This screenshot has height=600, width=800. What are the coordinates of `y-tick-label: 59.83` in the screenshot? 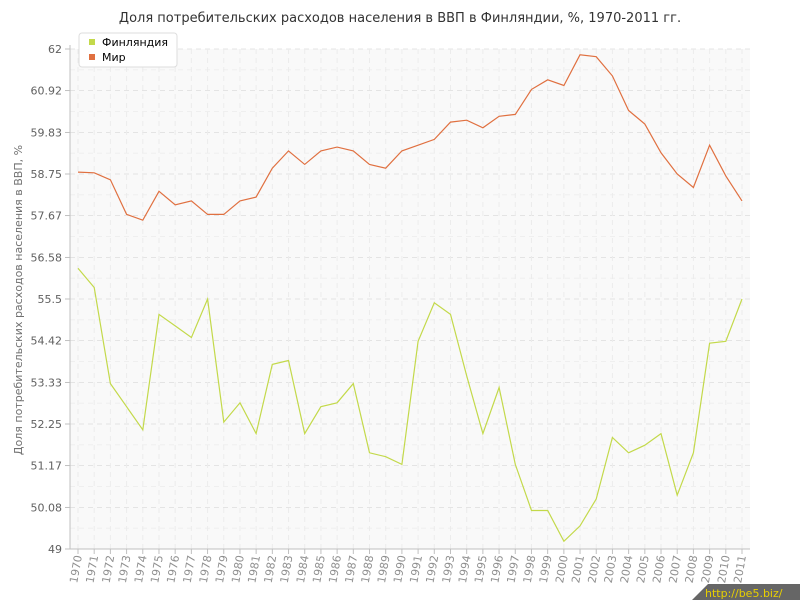 It's located at (47, 132).